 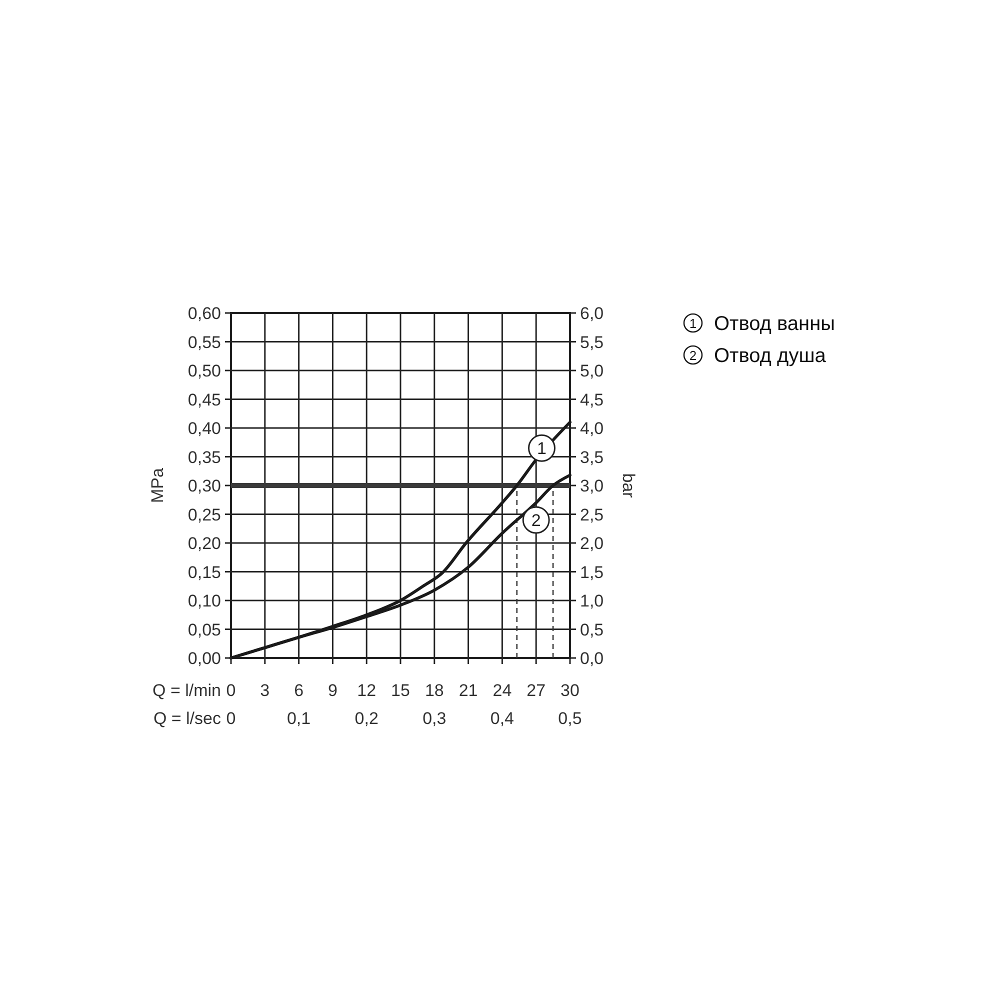 I want to click on x-tick-label: 6, so click(x=299, y=690).